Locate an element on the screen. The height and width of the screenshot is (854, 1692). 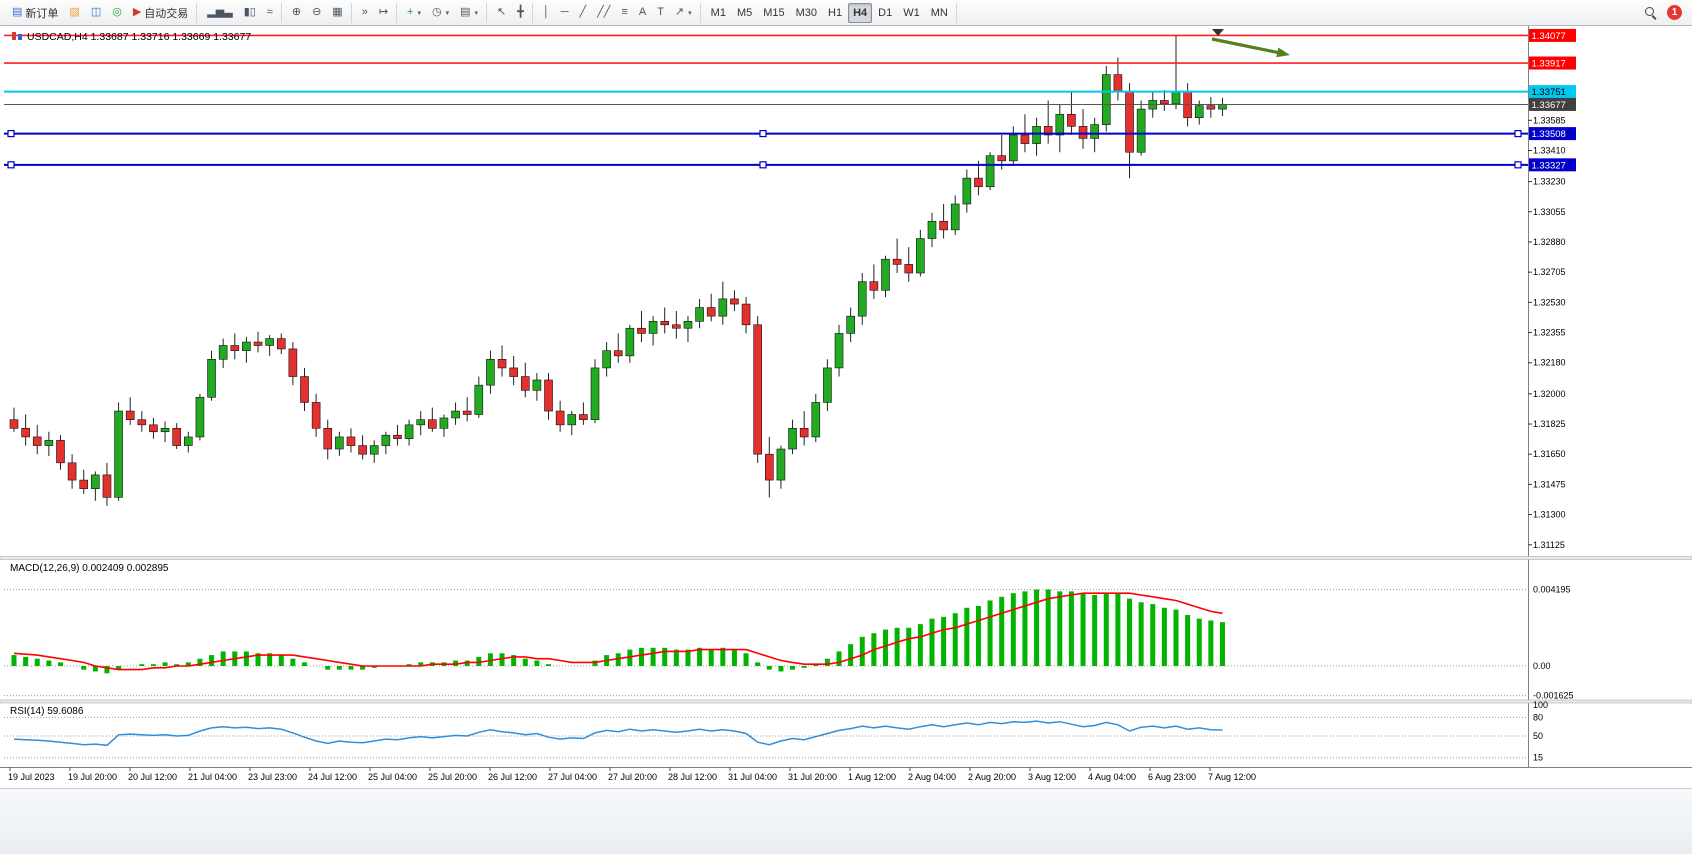
toolbar-zoom-out-button: ⊖ is located at coordinates (316, 13).